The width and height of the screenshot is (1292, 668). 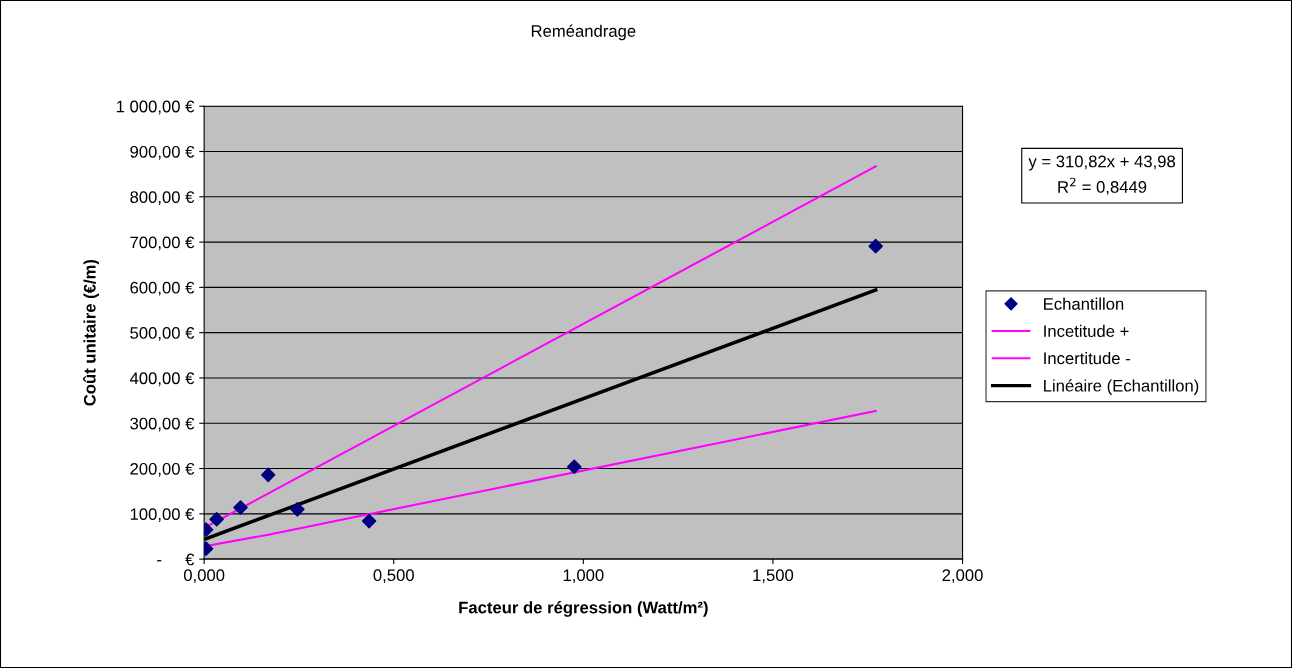 I want to click on y-tick-label: 200,00 €, so click(x=162, y=469).